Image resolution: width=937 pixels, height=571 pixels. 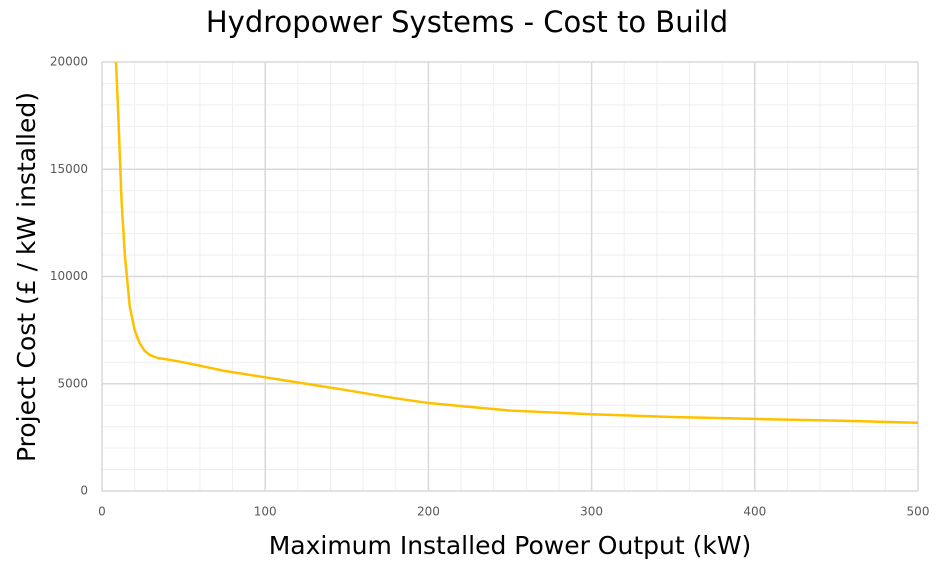 I want to click on x-tick-label: 400, so click(x=754, y=512).